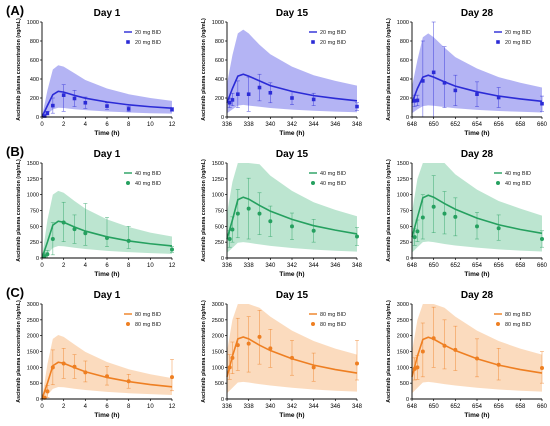 The width and height of the screenshot is (550, 426). I want to click on panel-title: Day 15, so click(292, 295).